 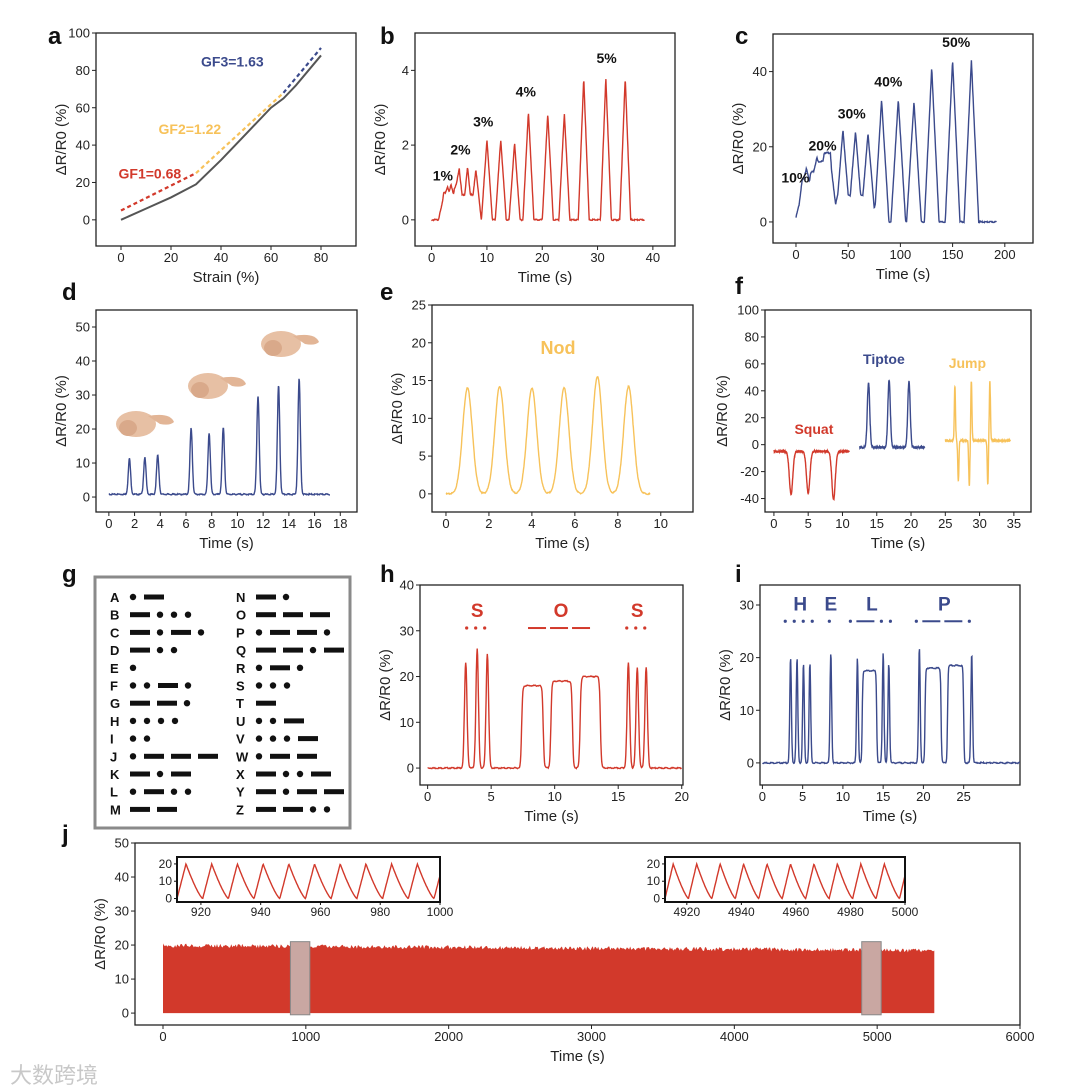 I want to click on inset-chart: 920 940 960 980 1000 0 10 20, so click(x=306, y=887).